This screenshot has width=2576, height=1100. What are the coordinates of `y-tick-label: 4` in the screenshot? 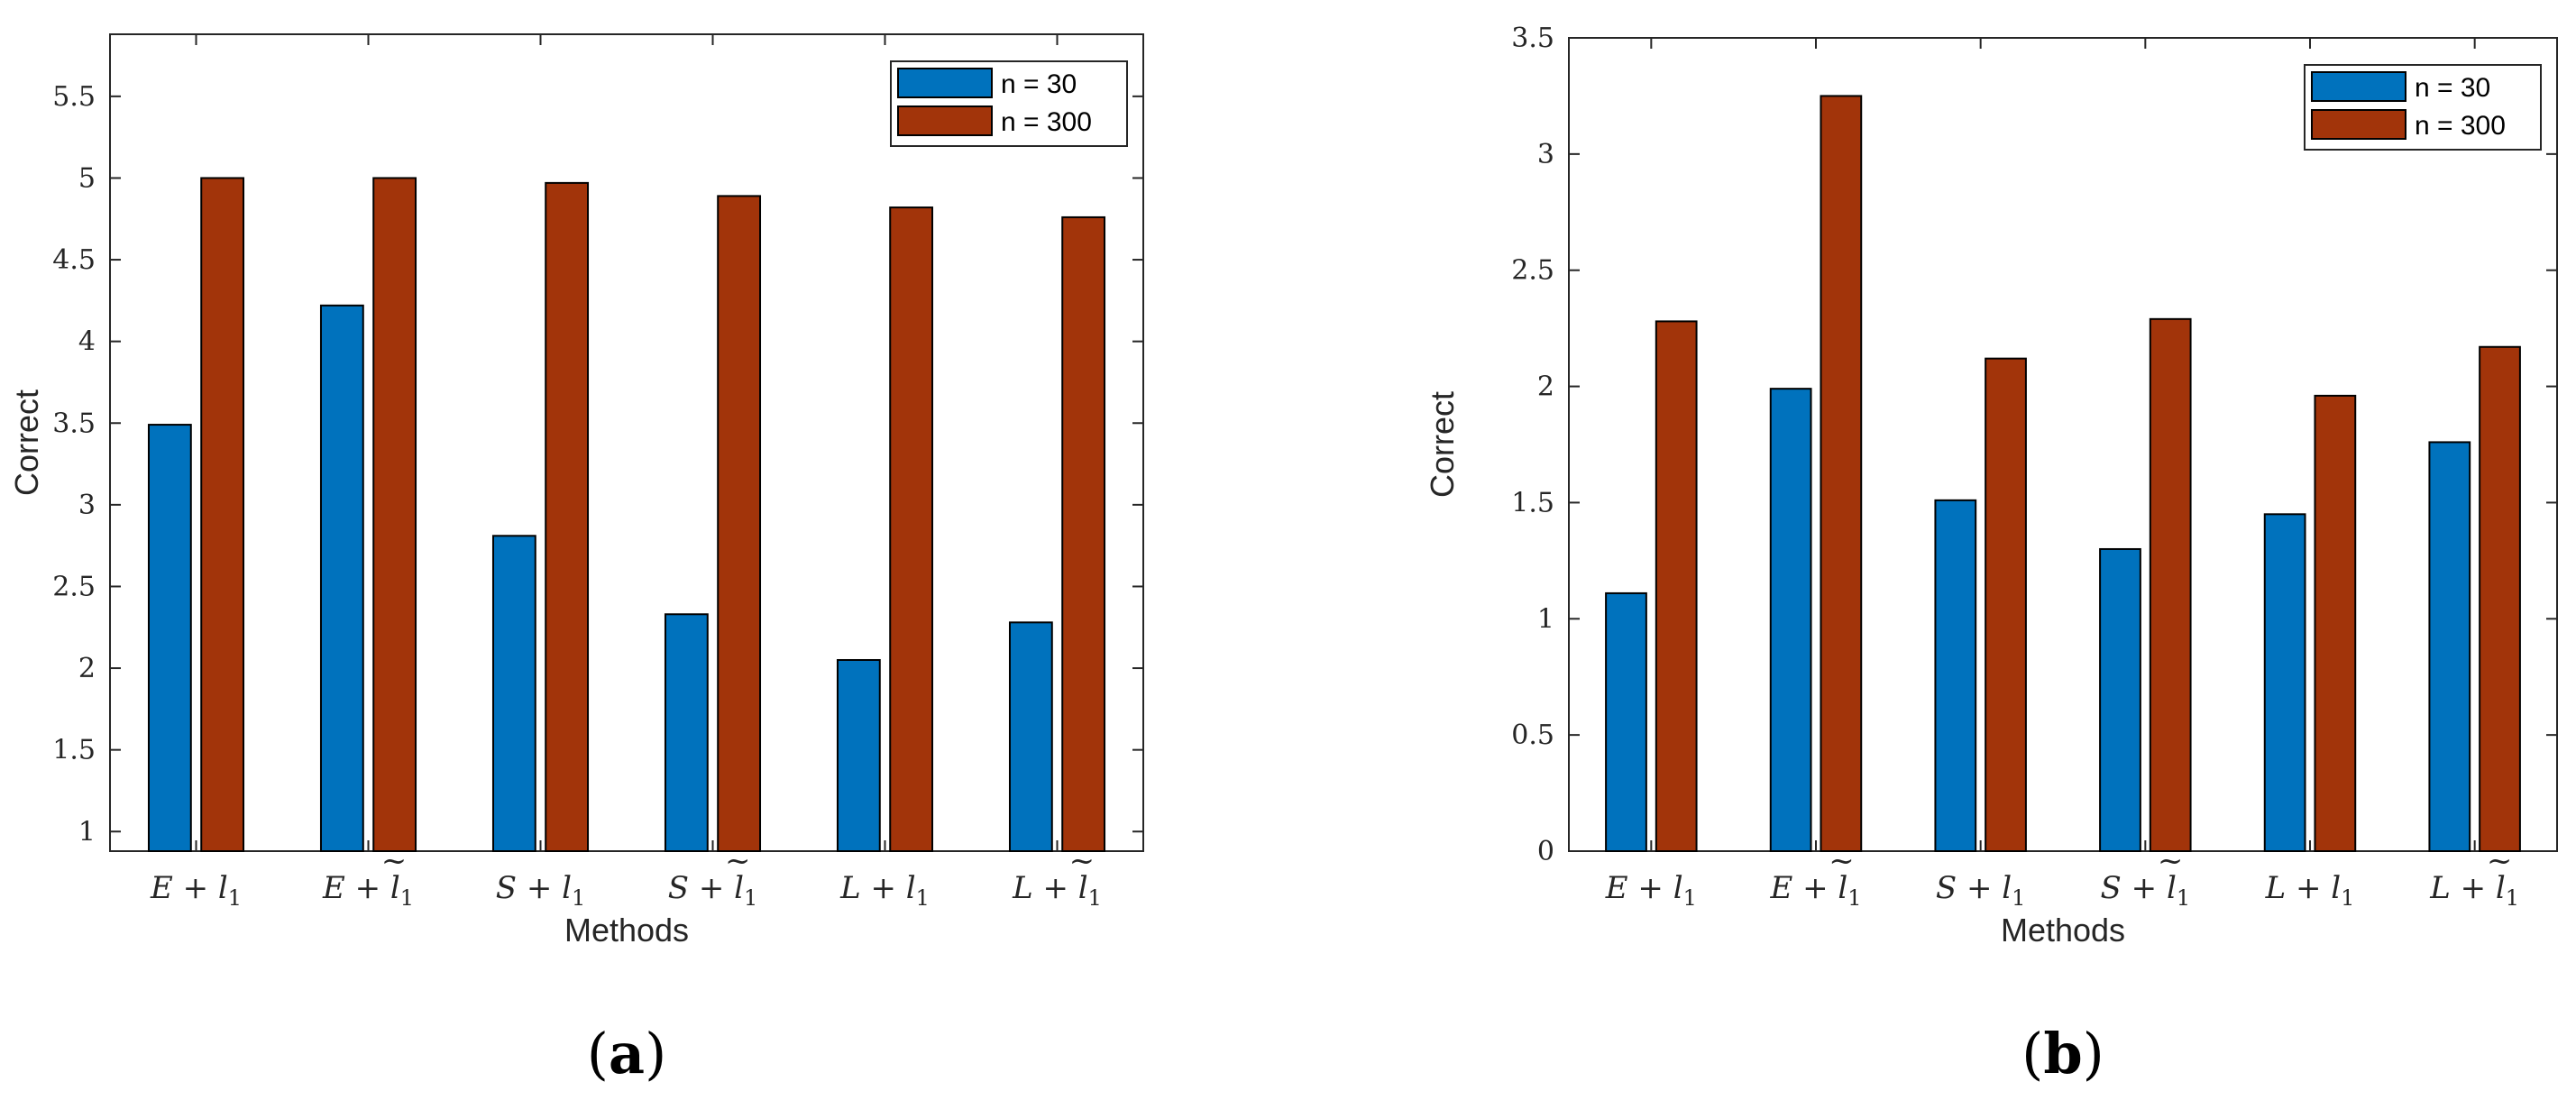 It's located at (87, 342).